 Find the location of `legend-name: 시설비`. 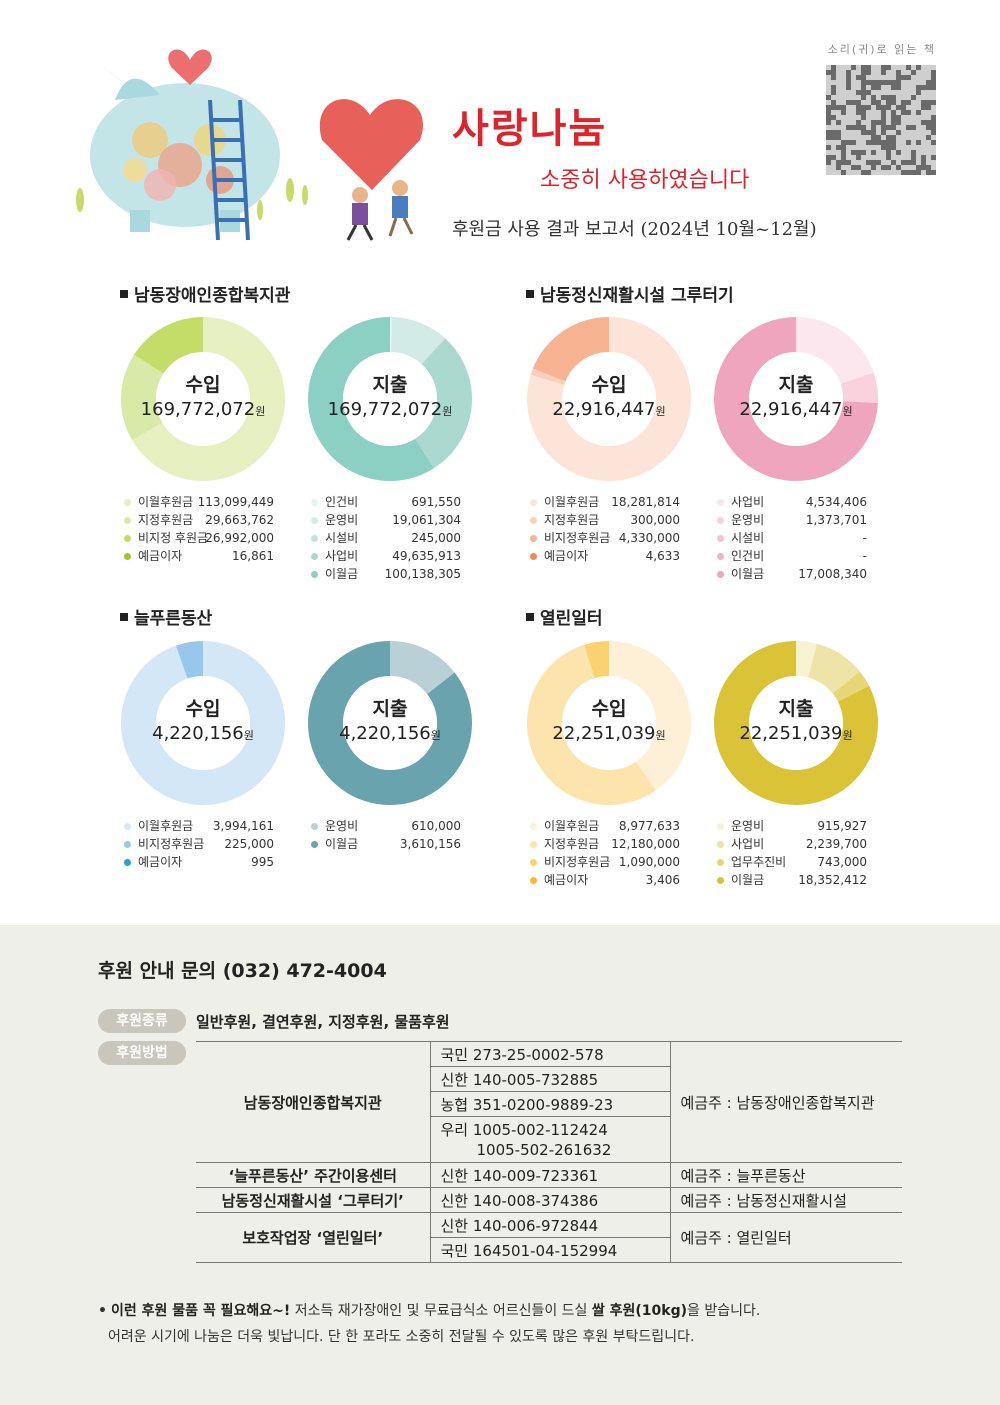

legend-name: 시설비 is located at coordinates (748, 538).